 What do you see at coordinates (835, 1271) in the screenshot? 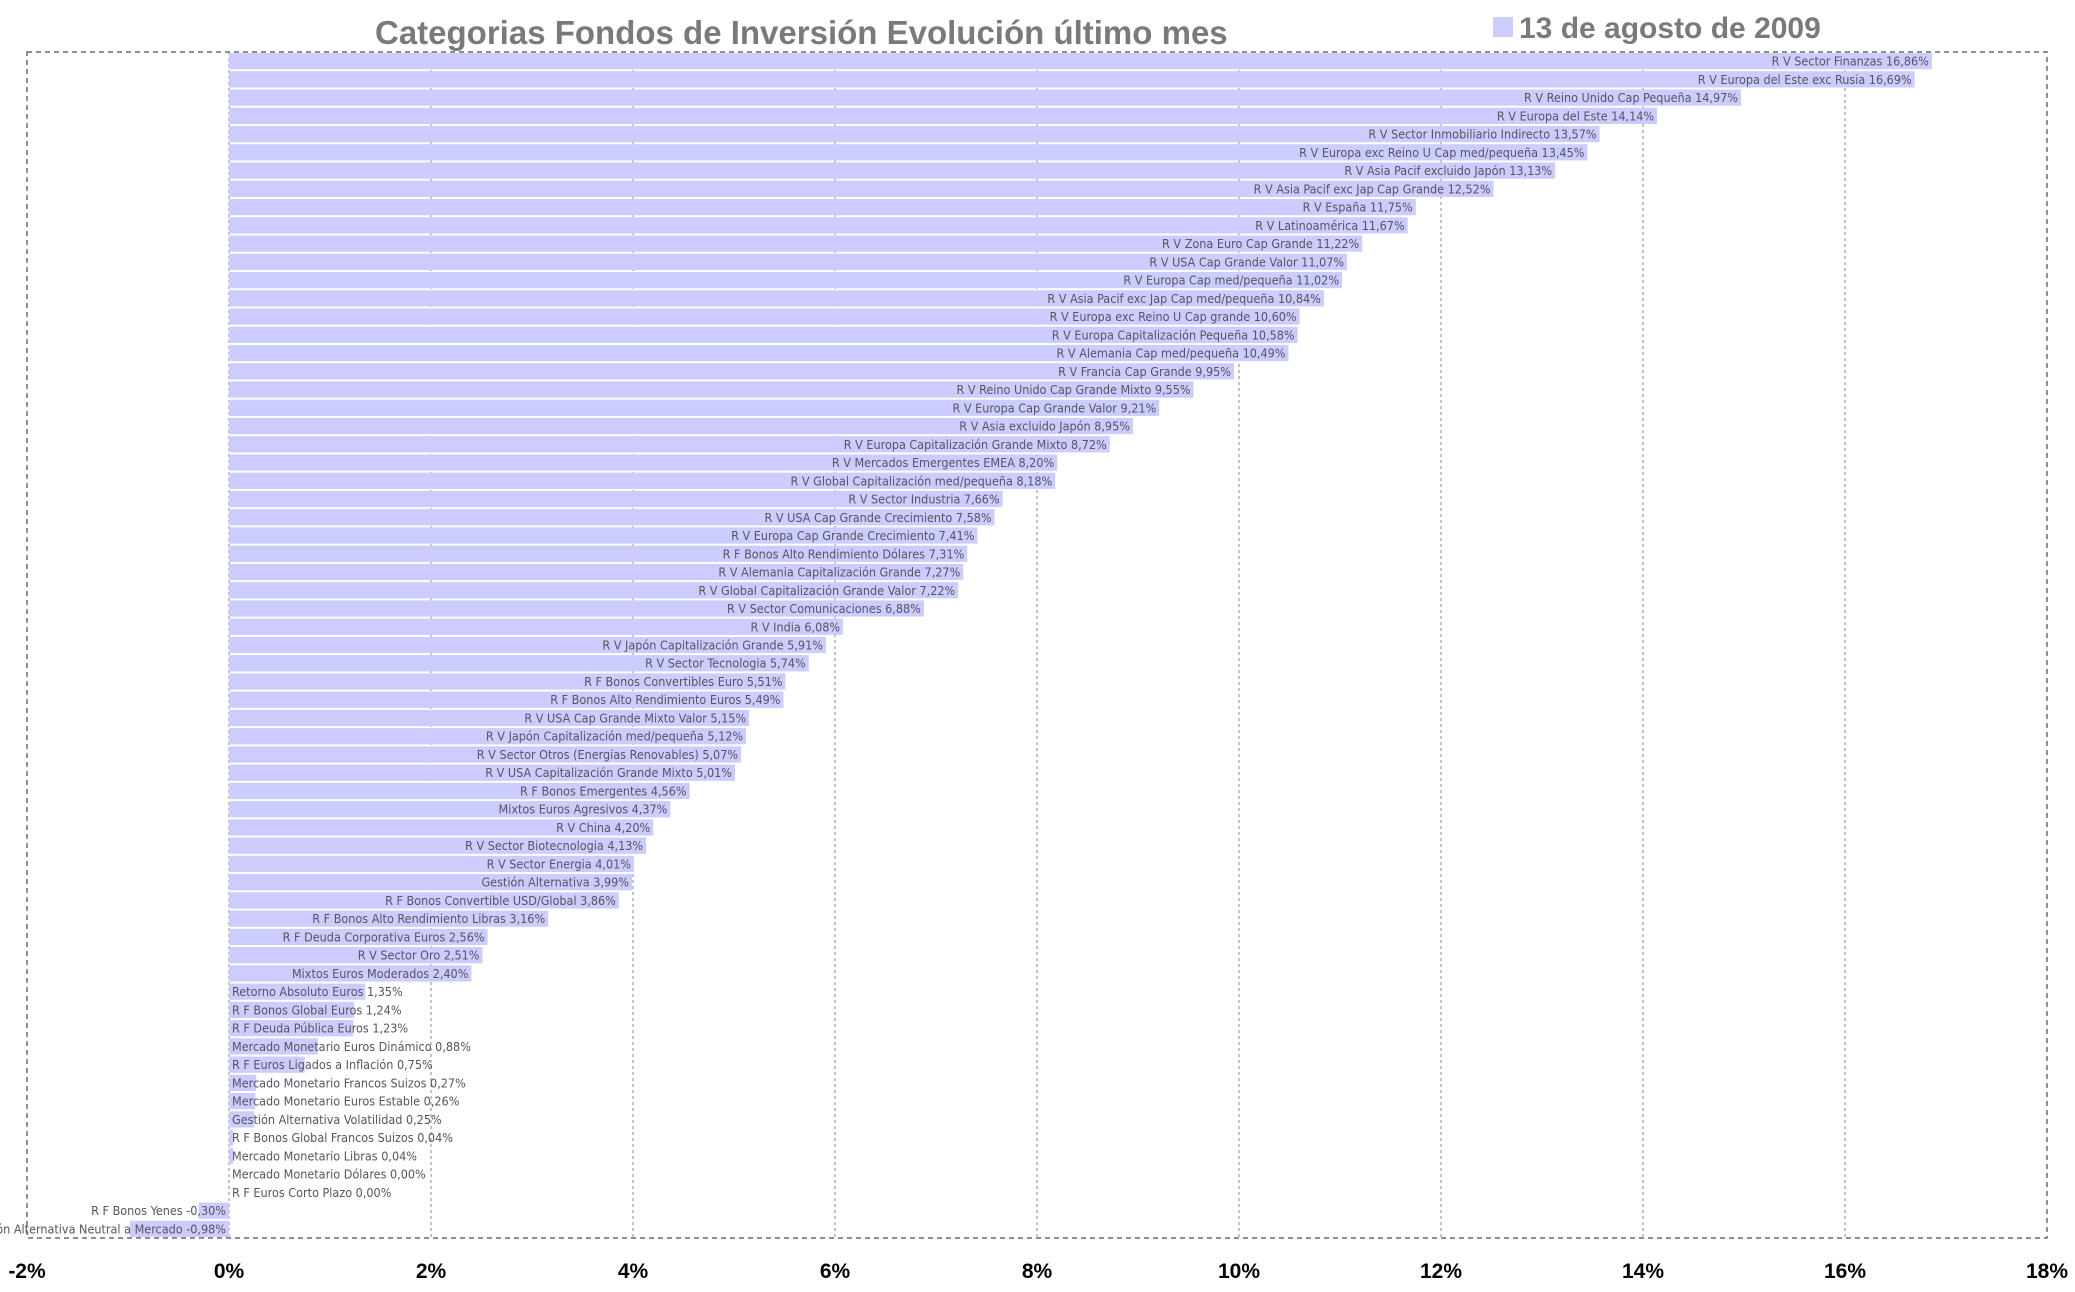
I see `x-tick-label: 6%` at bounding box center [835, 1271].